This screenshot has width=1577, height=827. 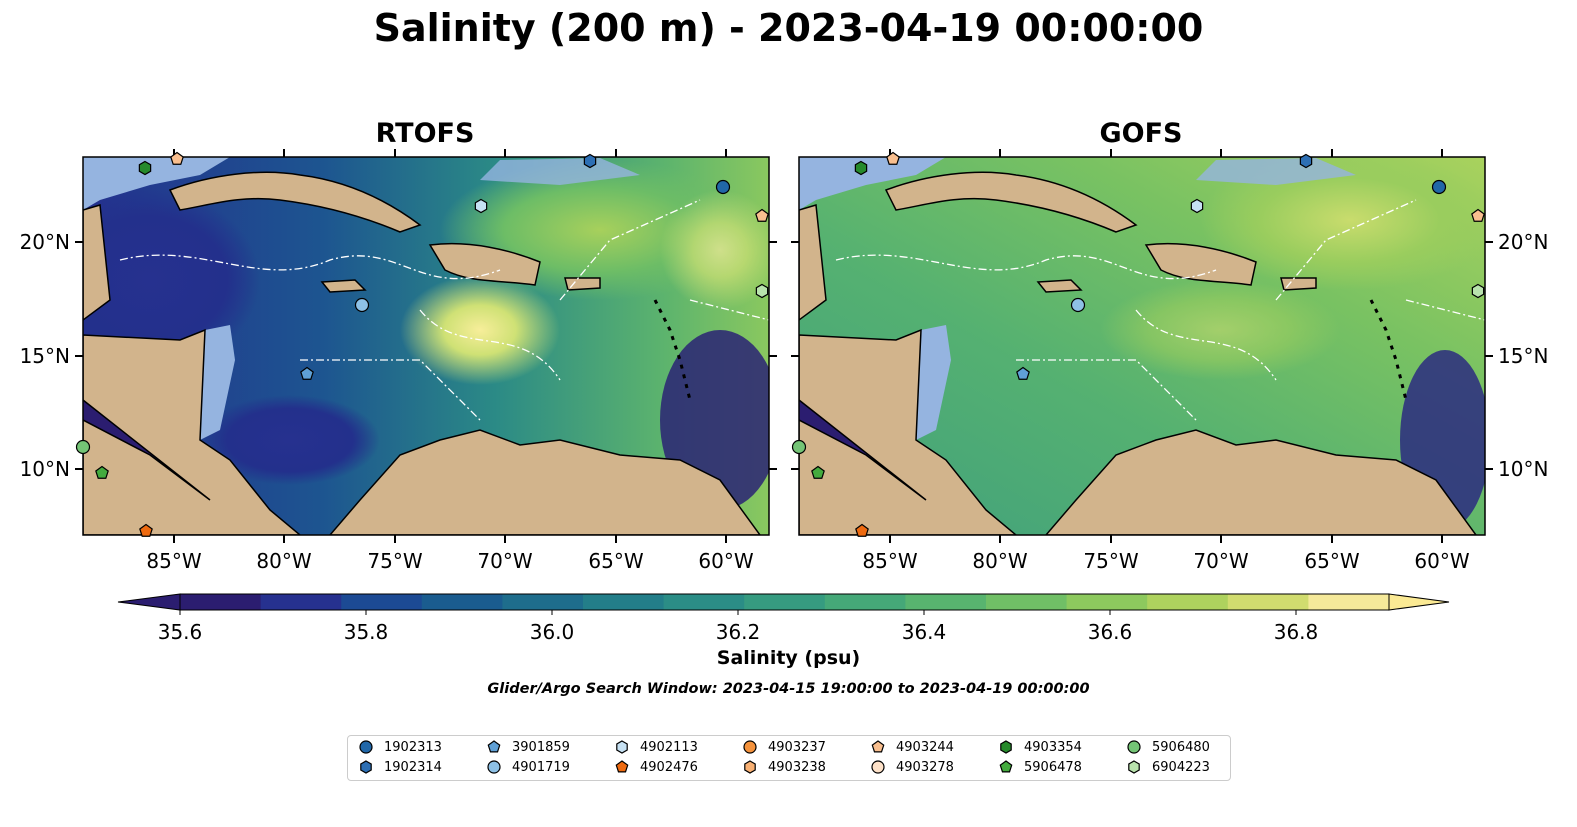 What do you see at coordinates (872, 183) in the screenshot?
I see `gofs-shelf-gulf` at bounding box center [872, 183].